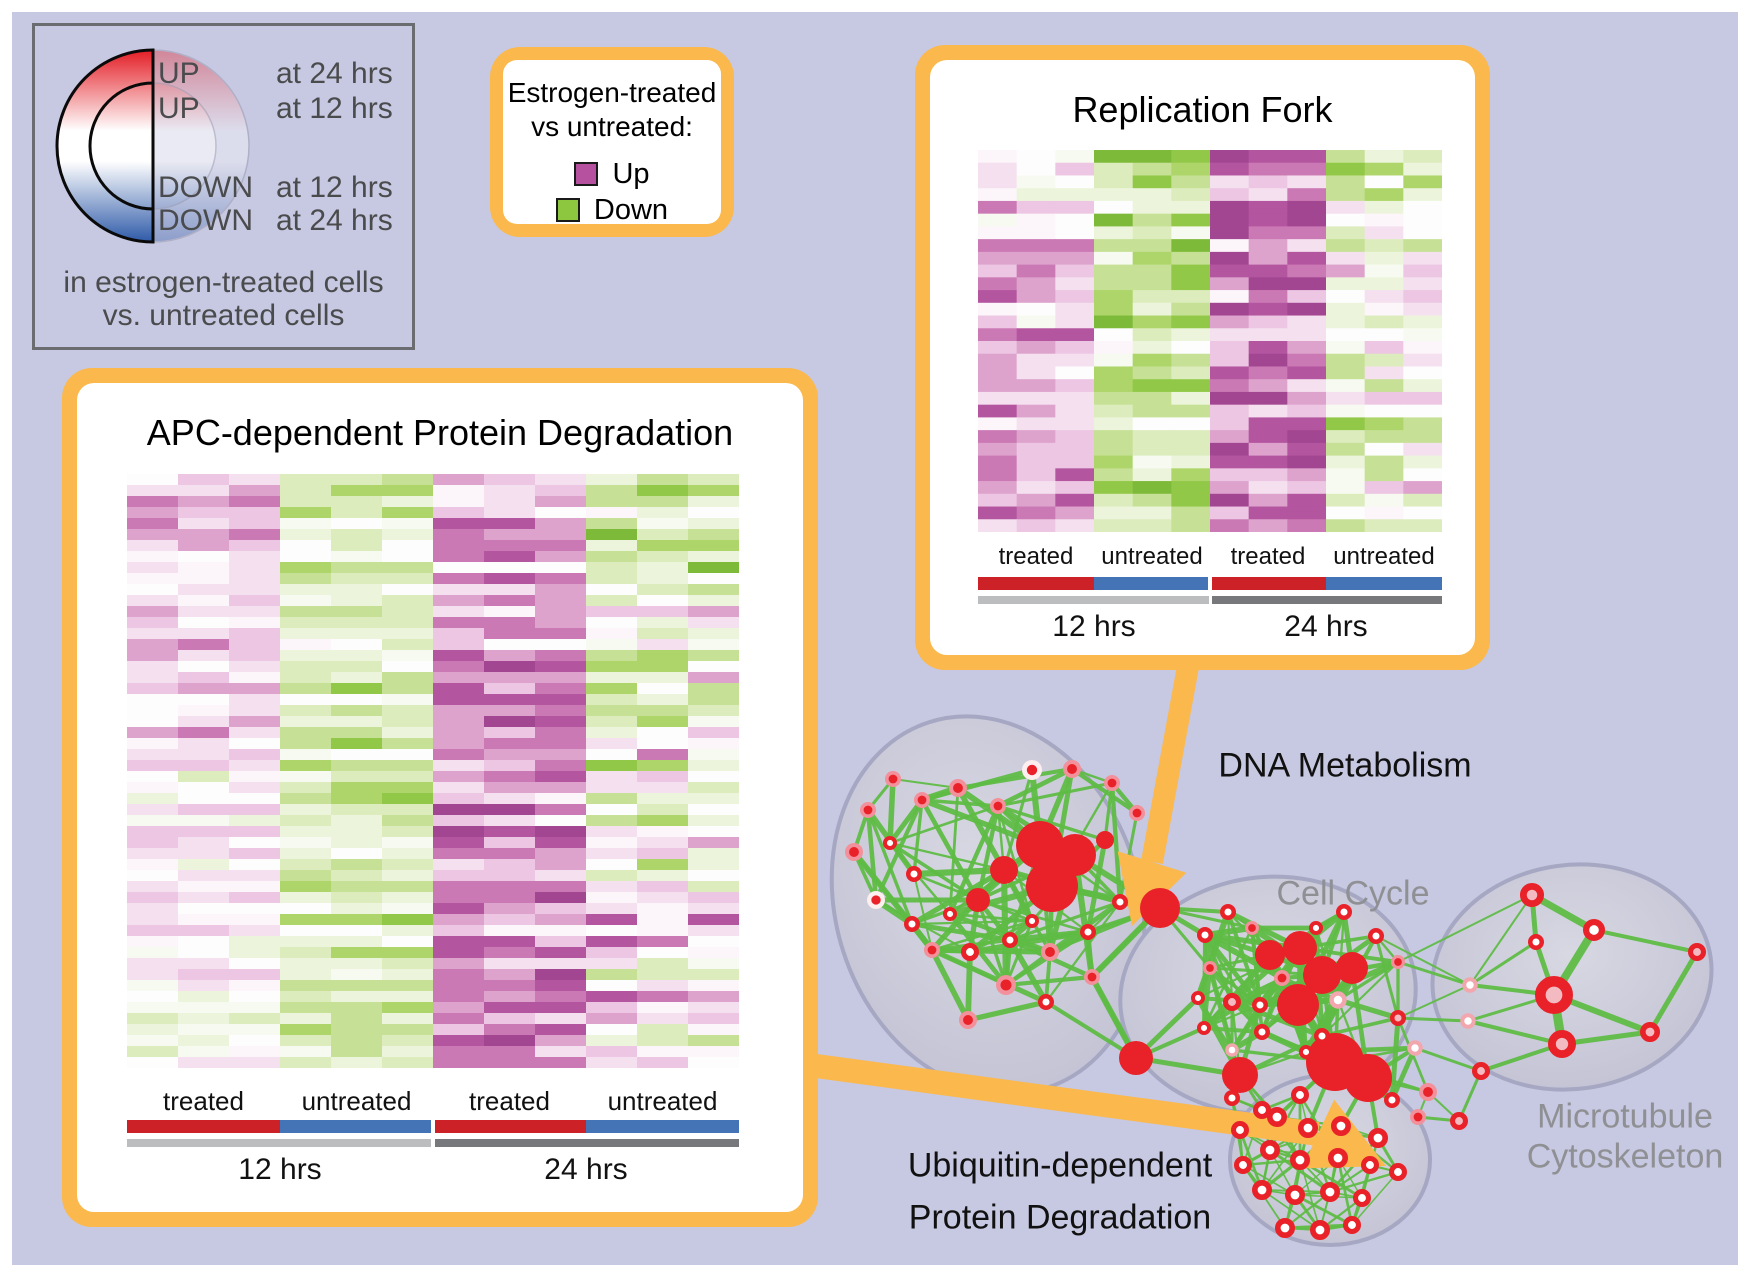 The image size is (1750, 1279). Describe the element at coordinates (433, 1103) in the screenshot. I see `apc-group-labels: treated untreated treated untreated` at that location.